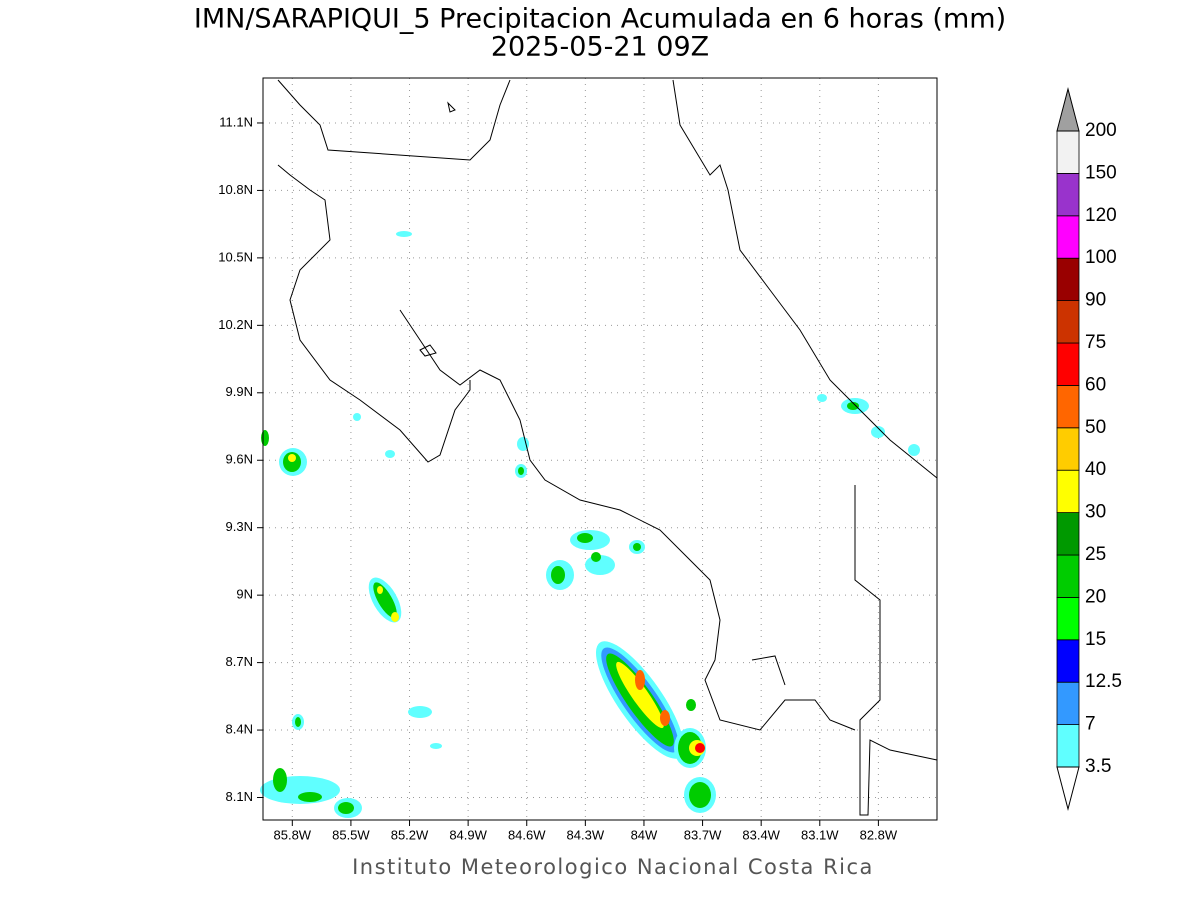  I want to click on colorbar-over, so click(1068, 109).